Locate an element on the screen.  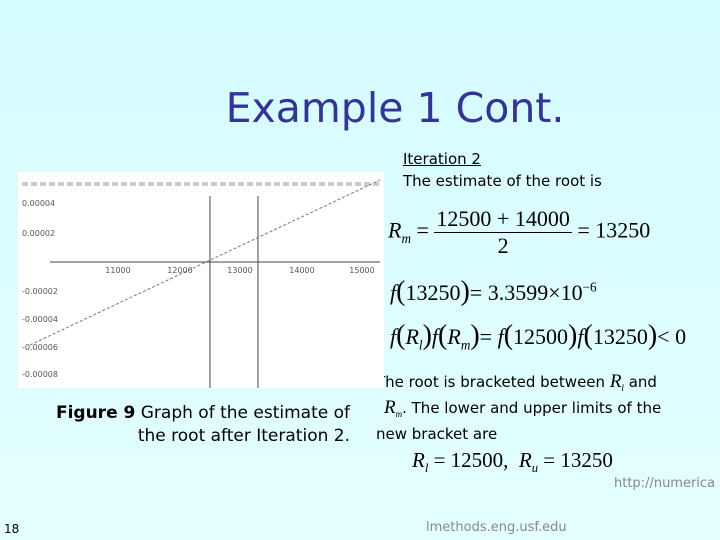
denominator: 2 is located at coordinates (503, 245).